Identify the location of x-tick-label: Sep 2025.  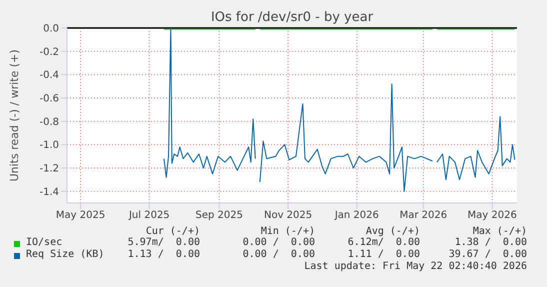
(219, 216).